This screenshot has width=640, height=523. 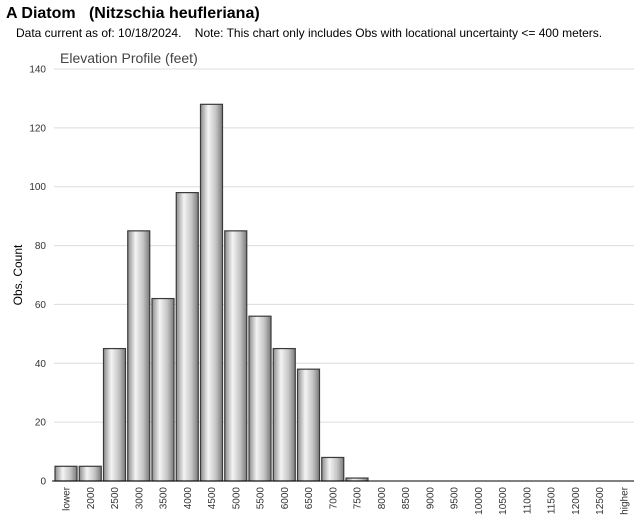 What do you see at coordinates (37, 70) in the screenshot?
I see `y-tick-label: 140` at bounding box center [37, 70].